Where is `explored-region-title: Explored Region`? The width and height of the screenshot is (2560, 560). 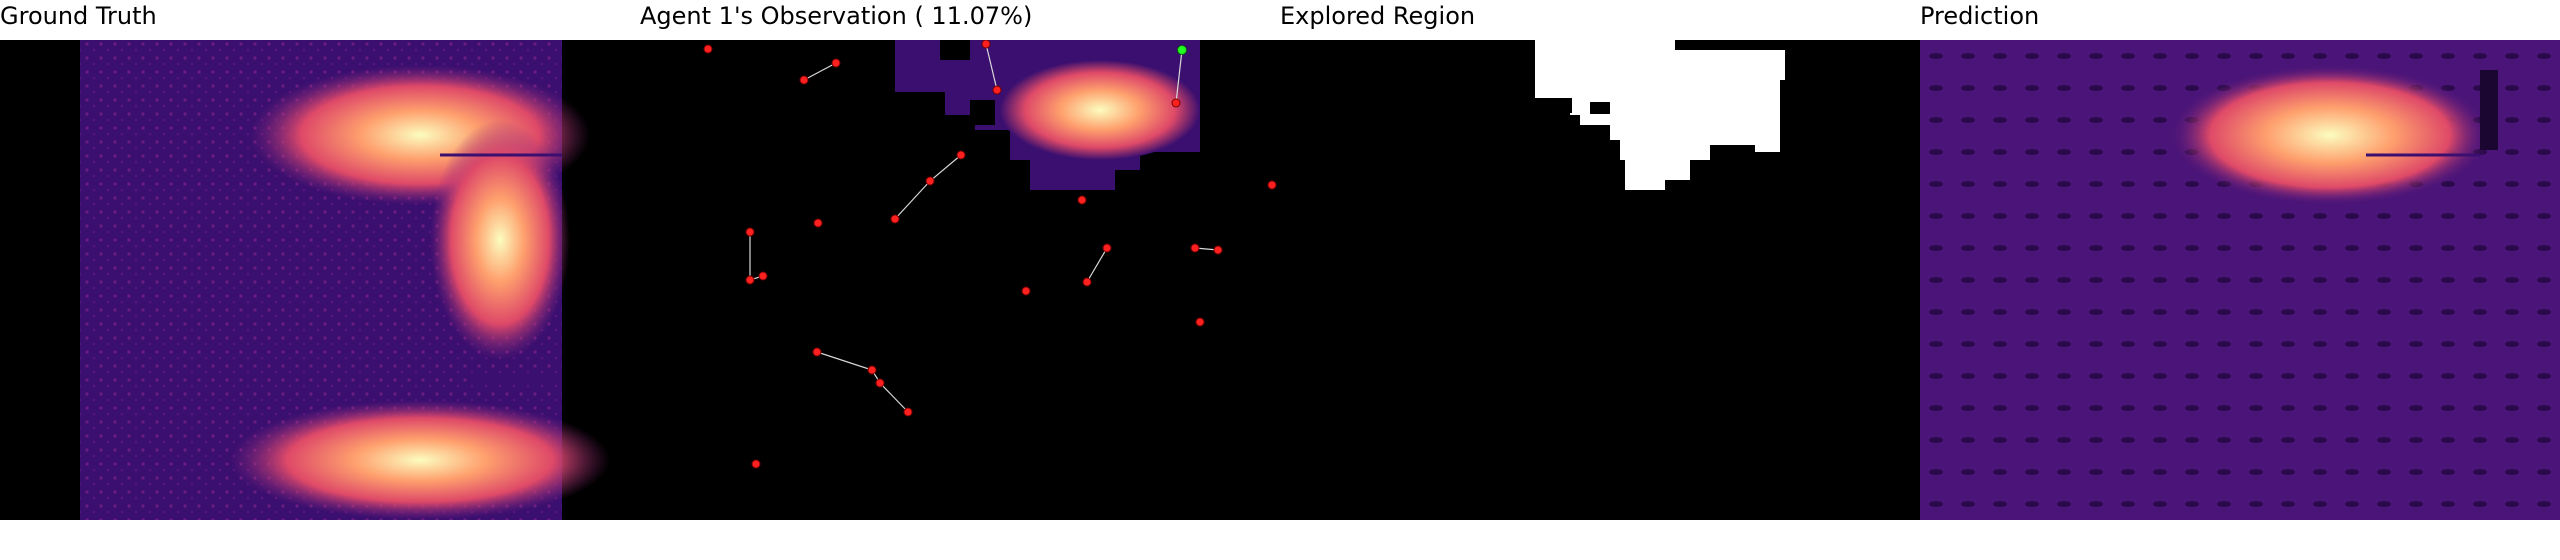 explored-region-title: Explored Region is located at coordinates (1378, 16).